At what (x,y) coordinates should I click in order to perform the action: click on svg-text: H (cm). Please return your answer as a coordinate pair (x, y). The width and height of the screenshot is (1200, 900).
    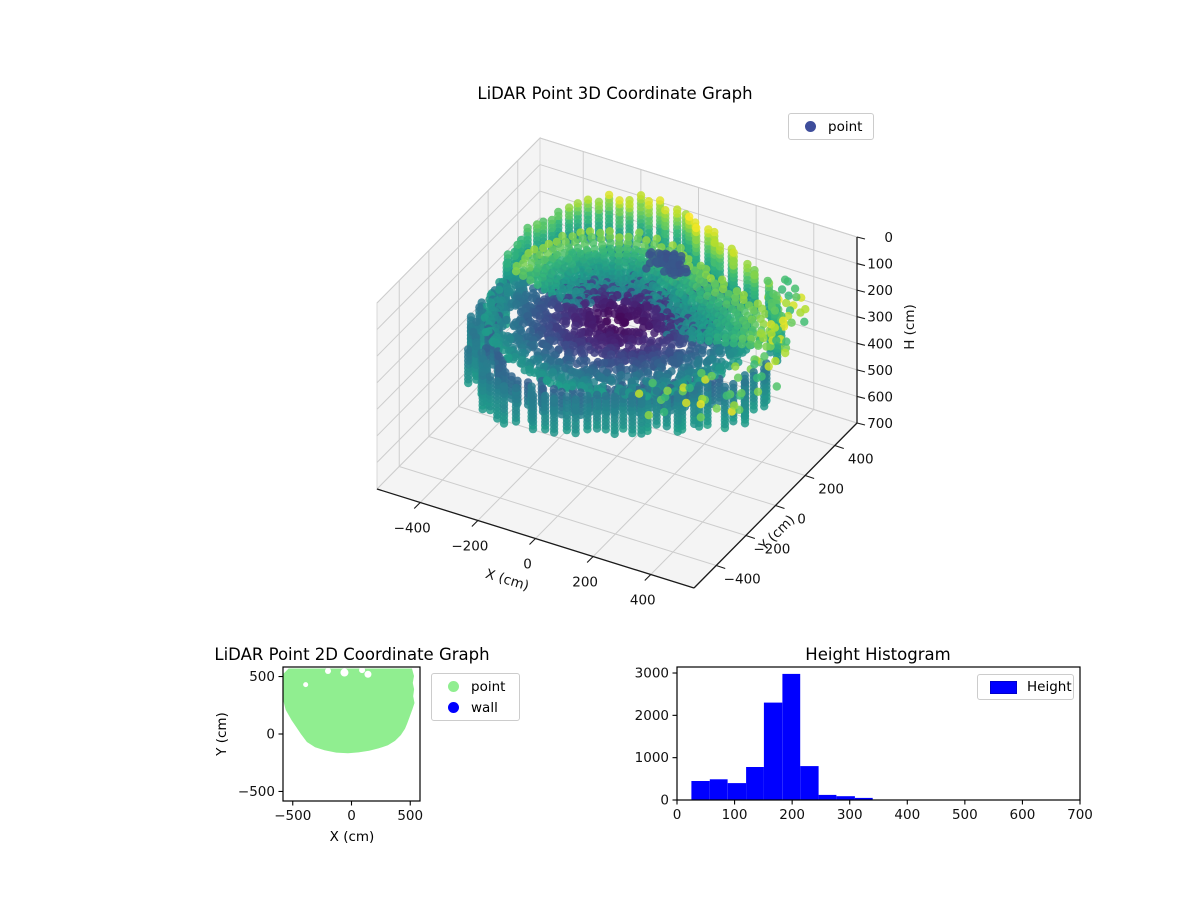
    Looking at the image, I should click on (910, 327).